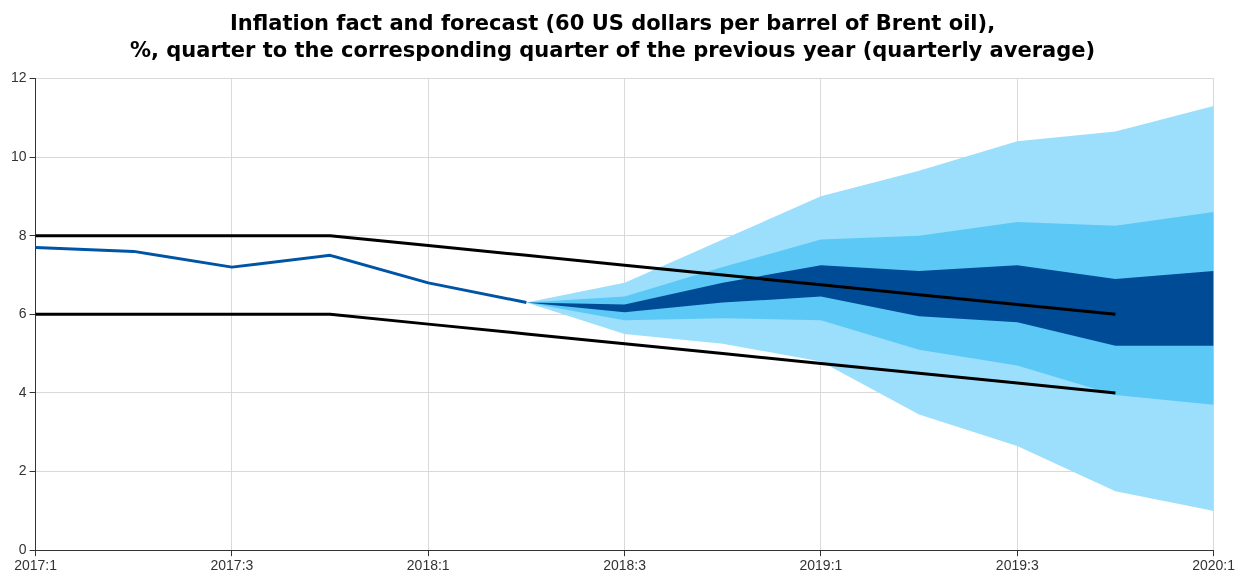 This screenshot has height=585, width=1245. What do you see at coordinates (1017, 565) in the screenshot?
I see `x-tick-label: 2019:3` at bounding box center [1017, 565].